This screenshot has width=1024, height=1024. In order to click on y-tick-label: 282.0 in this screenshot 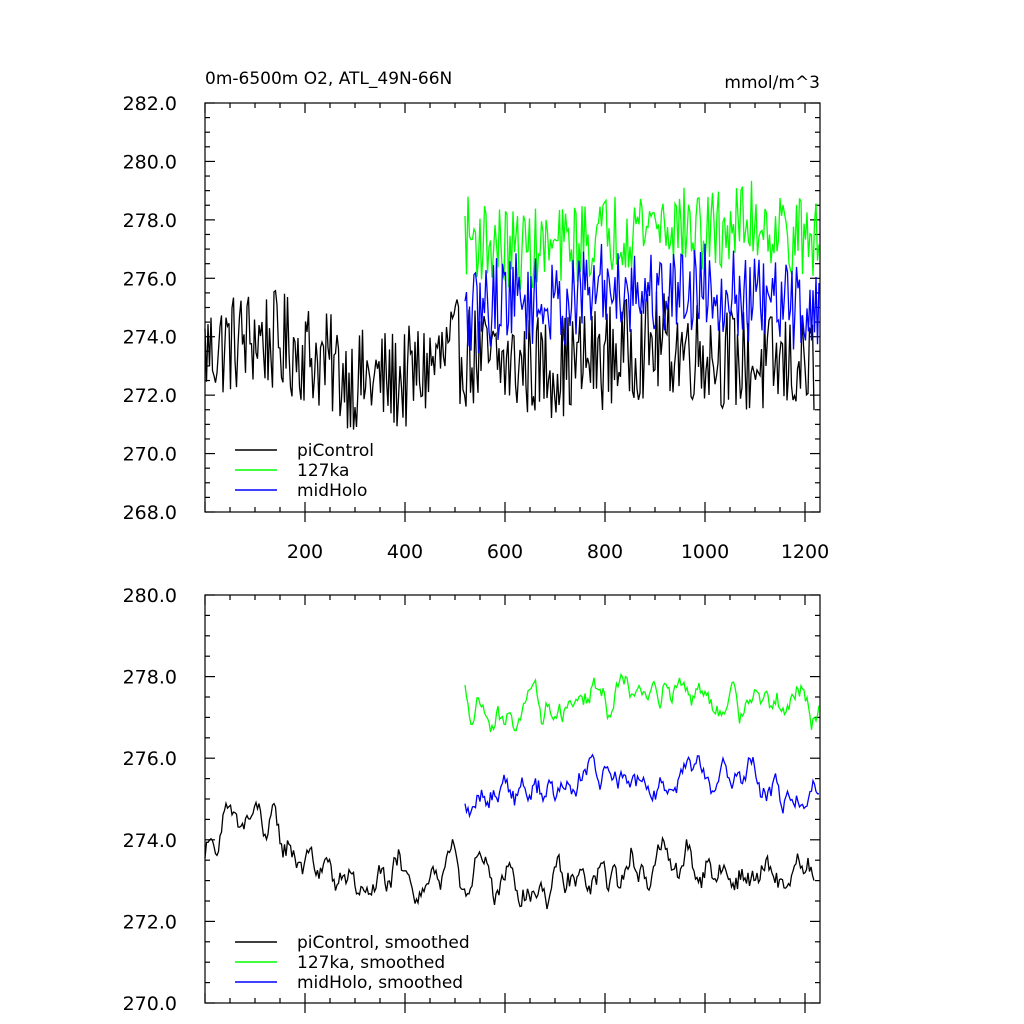, I will do `click(150, 104)`.